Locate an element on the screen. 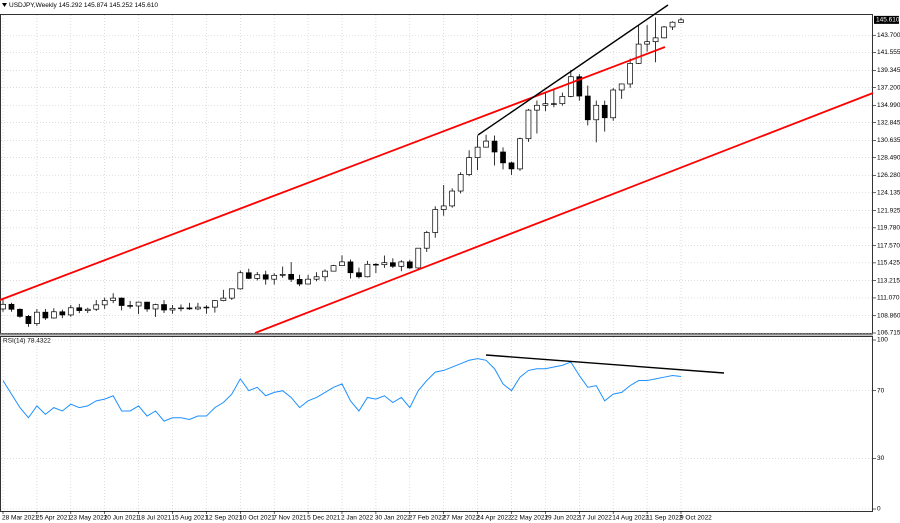 The image size is (900, 523). y-tick-label: 126.280 is located at coordinates (888, 175).